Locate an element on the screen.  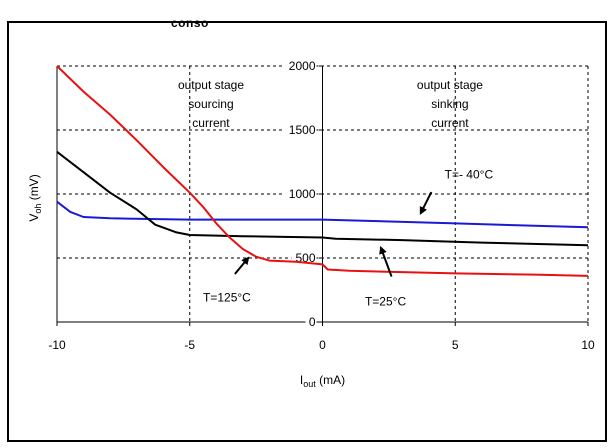
region-label-1-line-1: sinking is located at coordinates (449, 104).